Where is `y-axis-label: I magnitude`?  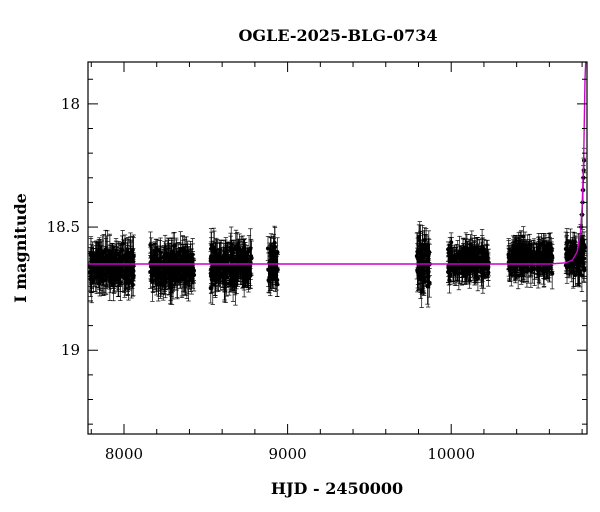
y-axis-label: I magnitude is located at coordinates (20, 248).